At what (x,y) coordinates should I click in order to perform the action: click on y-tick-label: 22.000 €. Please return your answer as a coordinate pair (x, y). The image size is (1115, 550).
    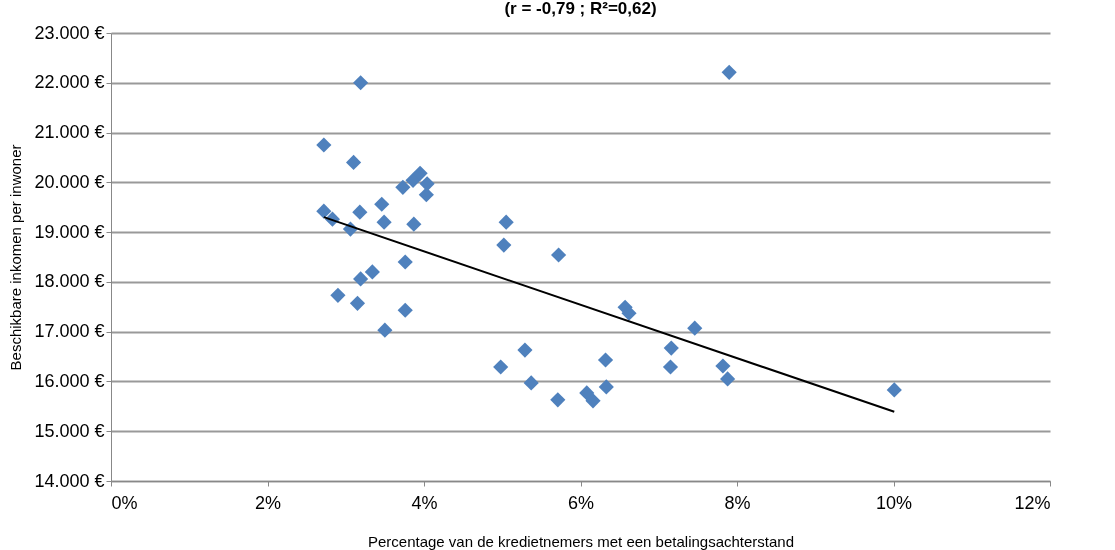
    Looking at the image, I should click on (69, 82).